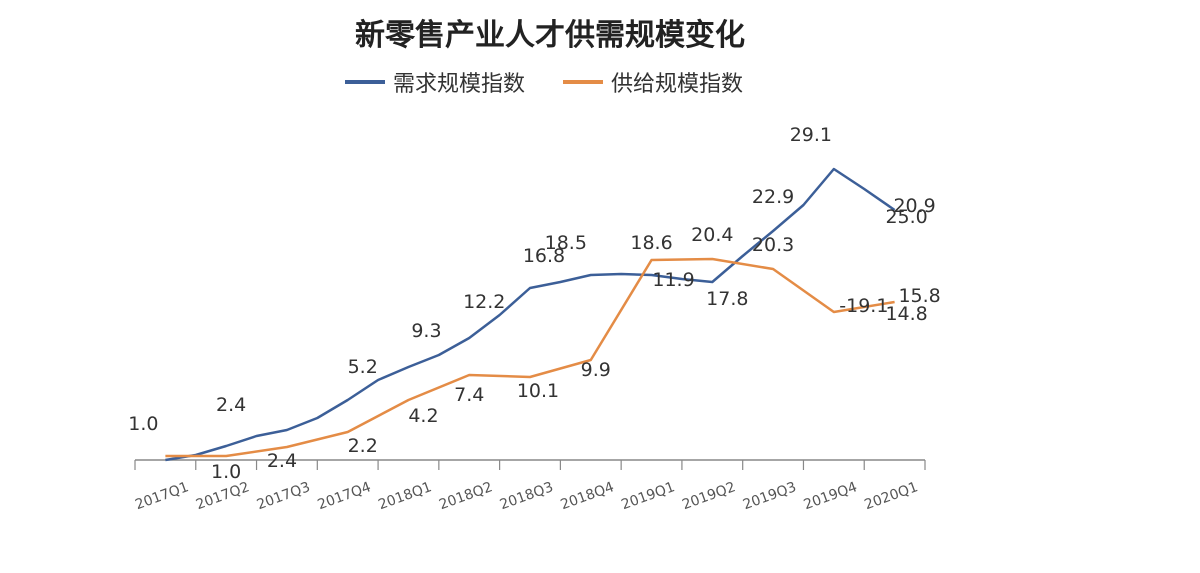  What do you see at coordinates (831, 496) in the screenshot?
I see `x-tick-label: 2019Q4` at bounding box center [831, 496].